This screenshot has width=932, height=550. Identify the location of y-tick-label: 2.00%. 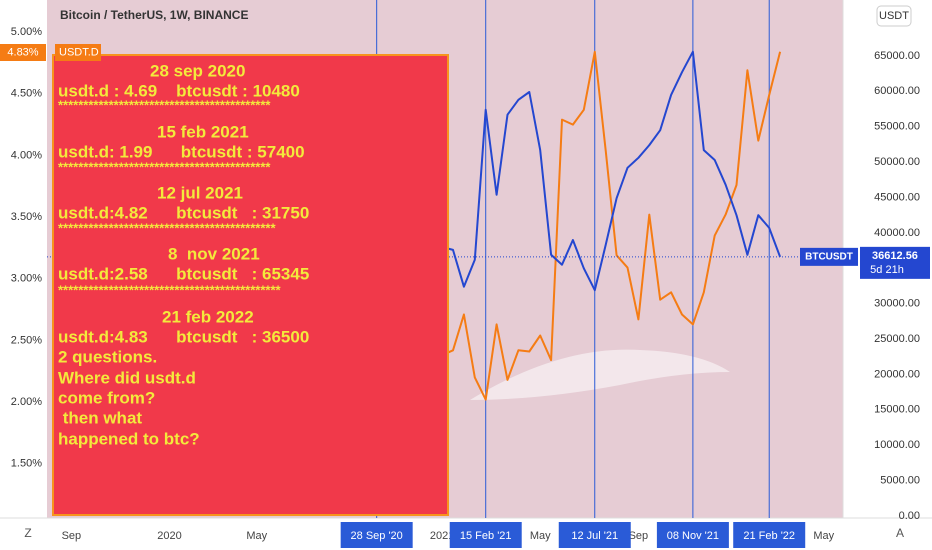
(26, 402).